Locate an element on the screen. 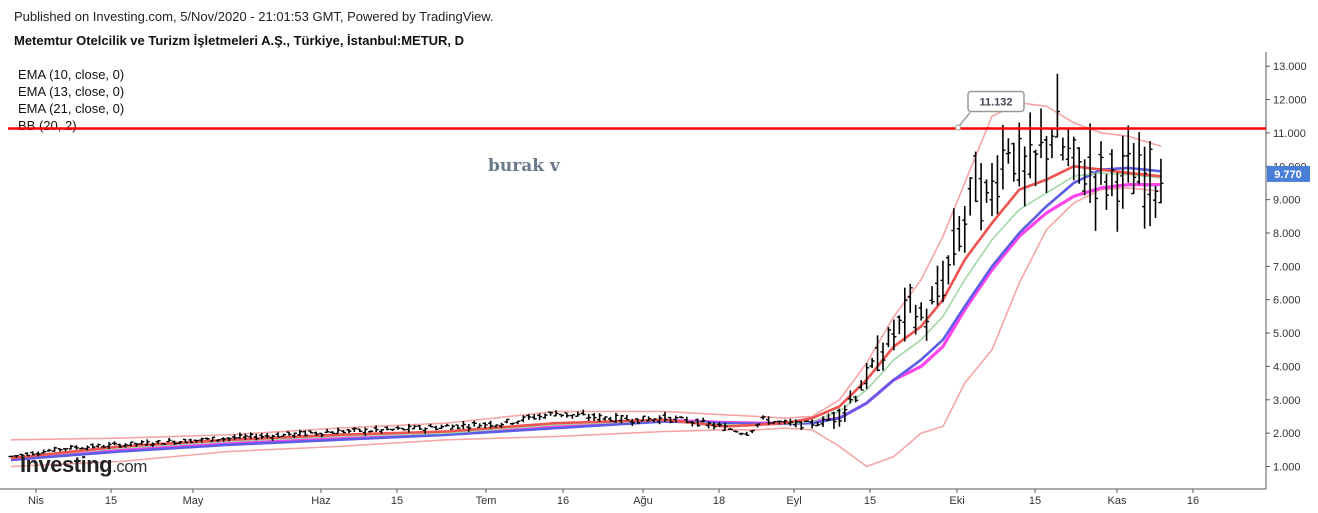 This screenshot has height=513, width=1318. legend-ema10: EMA (10, close, 0) is located at coordinates (71, 74).